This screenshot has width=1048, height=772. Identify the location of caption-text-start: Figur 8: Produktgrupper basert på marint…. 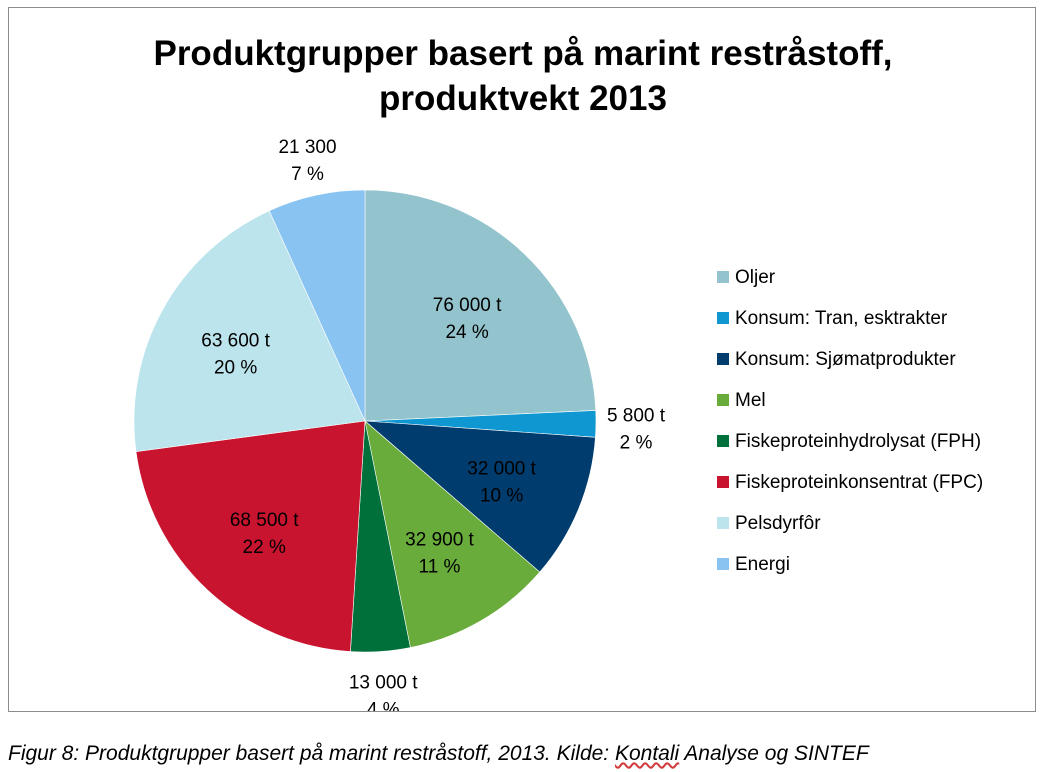
(311, 753).